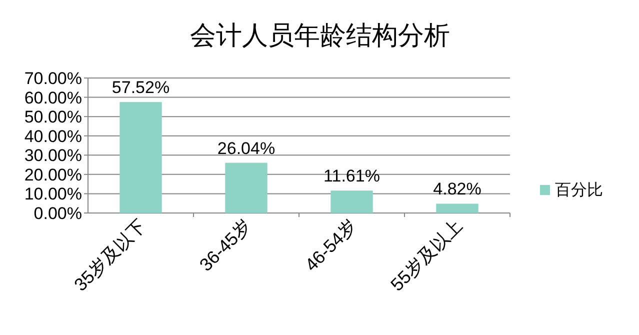 Image resolution: width=639 pixels, height=335 pixels. I want to click on y-tick-label: 50.00%, so click(53, 117).